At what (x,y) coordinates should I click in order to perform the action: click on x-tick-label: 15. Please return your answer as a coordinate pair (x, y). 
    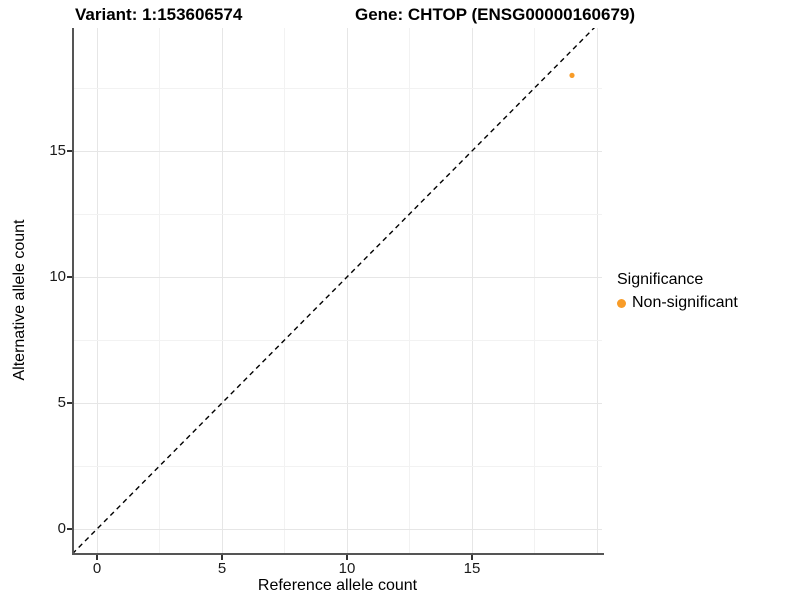
    Looking at the image, I should click on (472, 568).